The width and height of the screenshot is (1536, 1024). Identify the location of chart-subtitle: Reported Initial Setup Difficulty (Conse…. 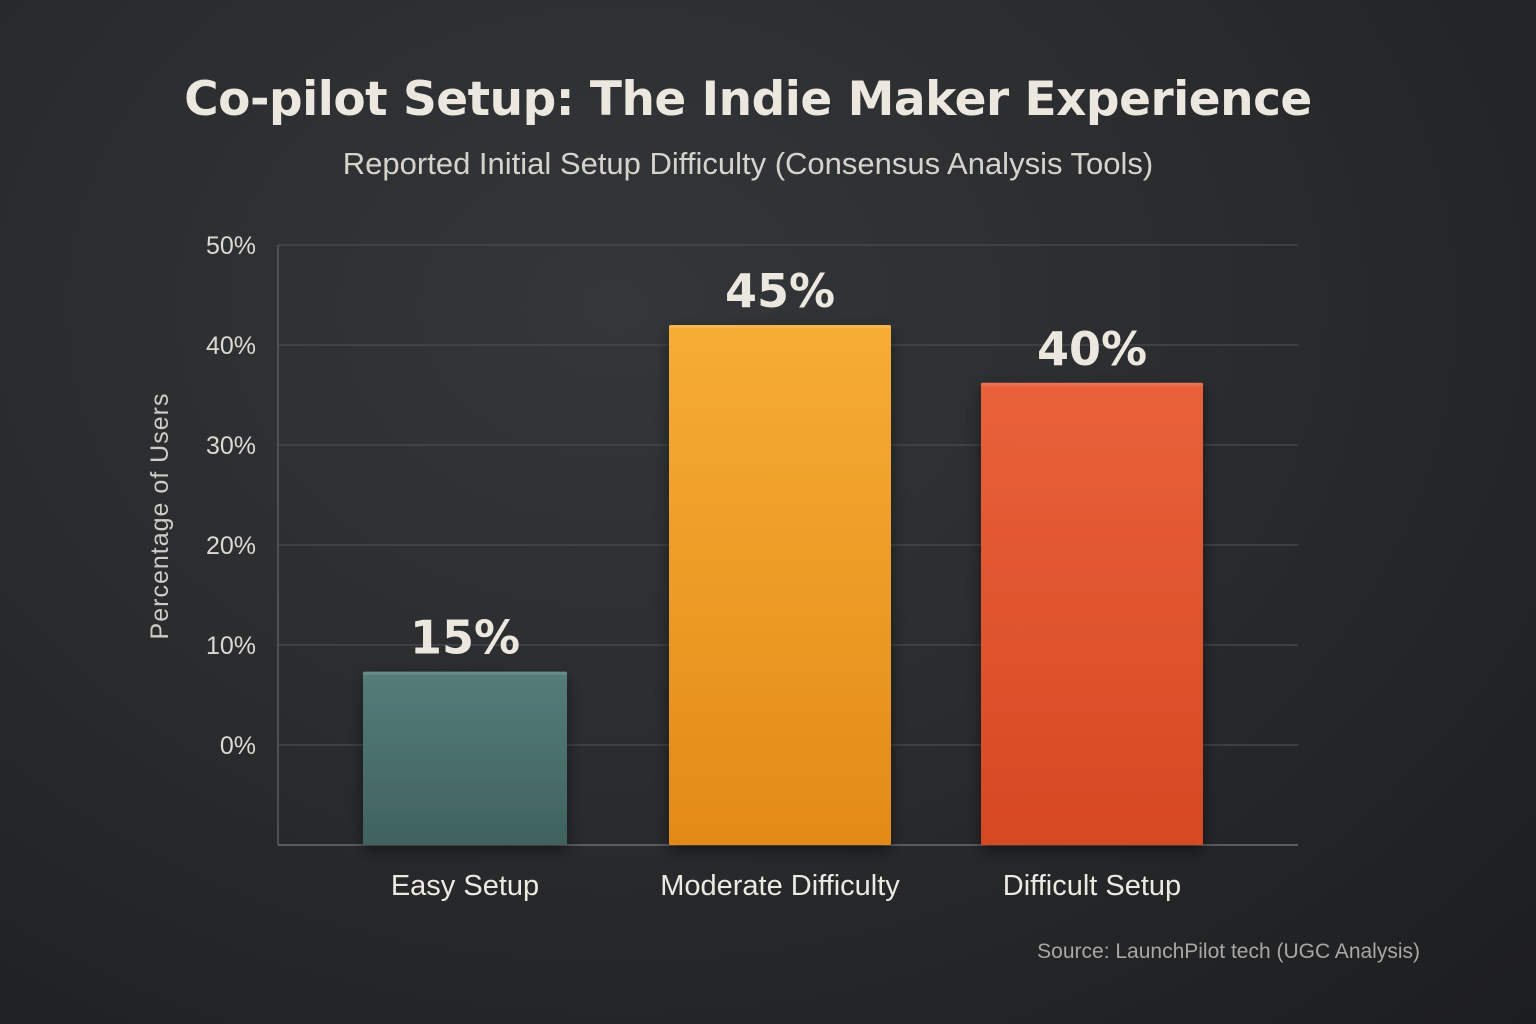
(748, 163).